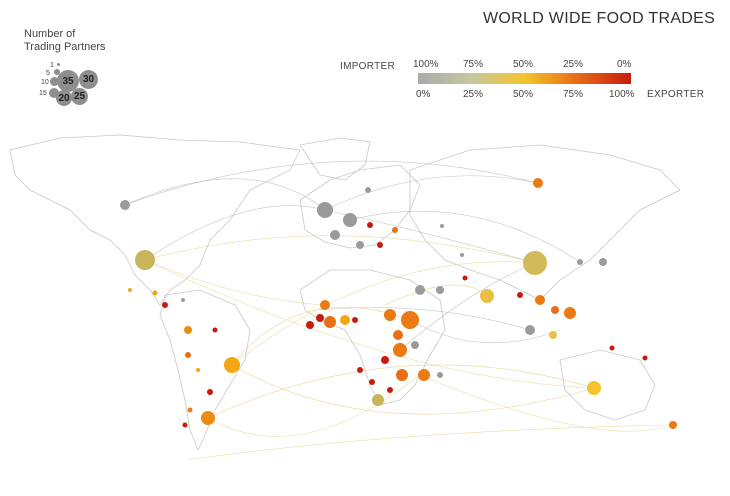 The image size is (730, 496). I want to click on importer-label: IMPORTER, so click(367, 66).